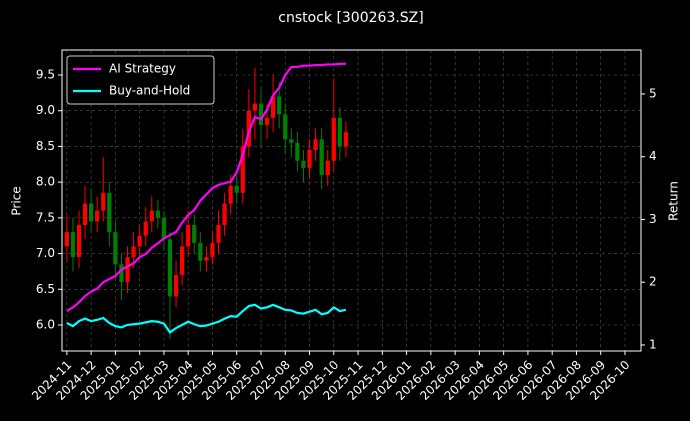 Image resolution: width=690 pixels, height=421 pixels. Describe the element at coordinates (674, 201) in the screenshot. I see `y2-axis-label: Return` at that location.